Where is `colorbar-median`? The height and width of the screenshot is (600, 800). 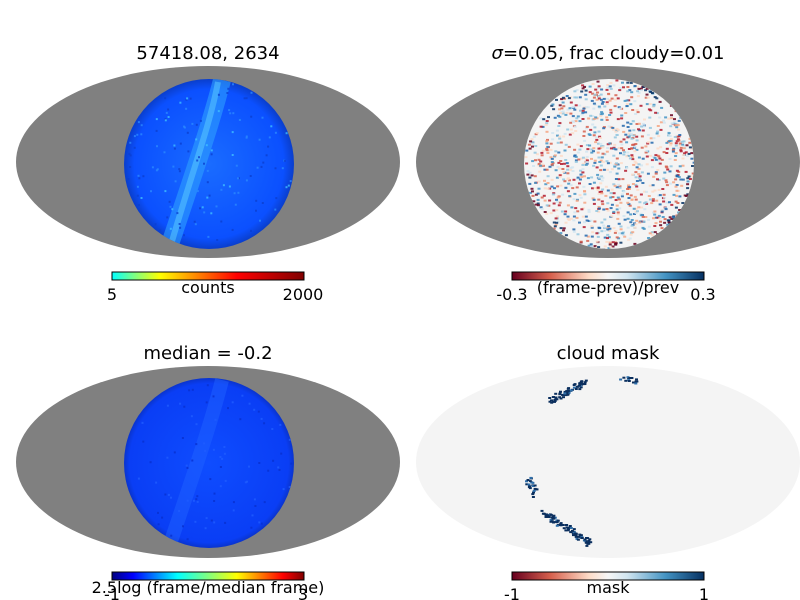
colorbar-median is located at coordinates (208, 576).